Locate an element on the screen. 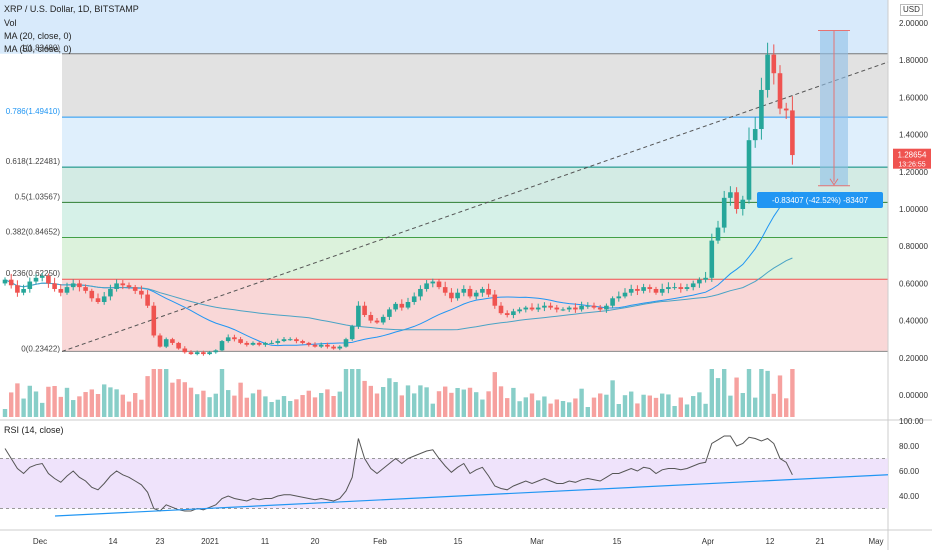 The image size is (932, 550). fib-level-label: 0.786(1.49410) is located at coordinates (33, 111).